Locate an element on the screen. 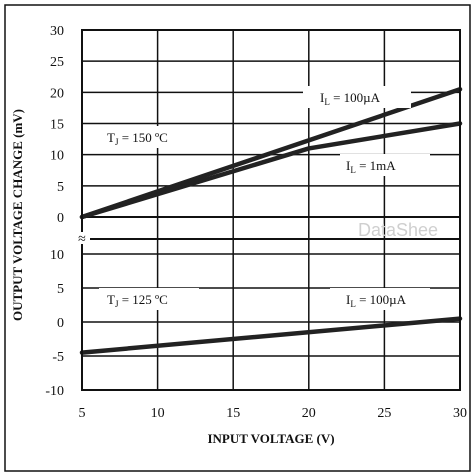 The height and width of the screenshot is (476, 475). y-tick-label: 15 is located at coordinates (57, 125).